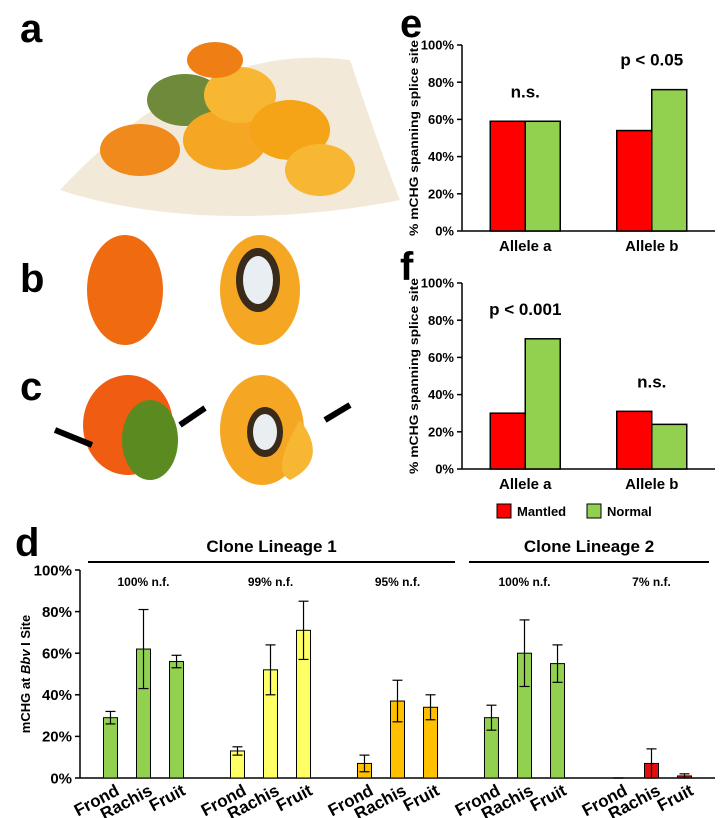 This screenshot has height=818, width=720. What do you see at coordinates (25, 703) in the screenshot?
I see `y-axis-label-part: mCHG at` at bounding box center [25, 703].